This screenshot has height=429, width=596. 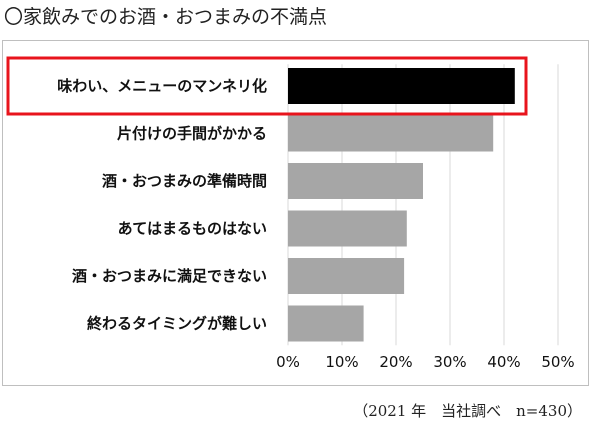 I want to click on x-tick-label: 0%, so click(x=288, y=362).